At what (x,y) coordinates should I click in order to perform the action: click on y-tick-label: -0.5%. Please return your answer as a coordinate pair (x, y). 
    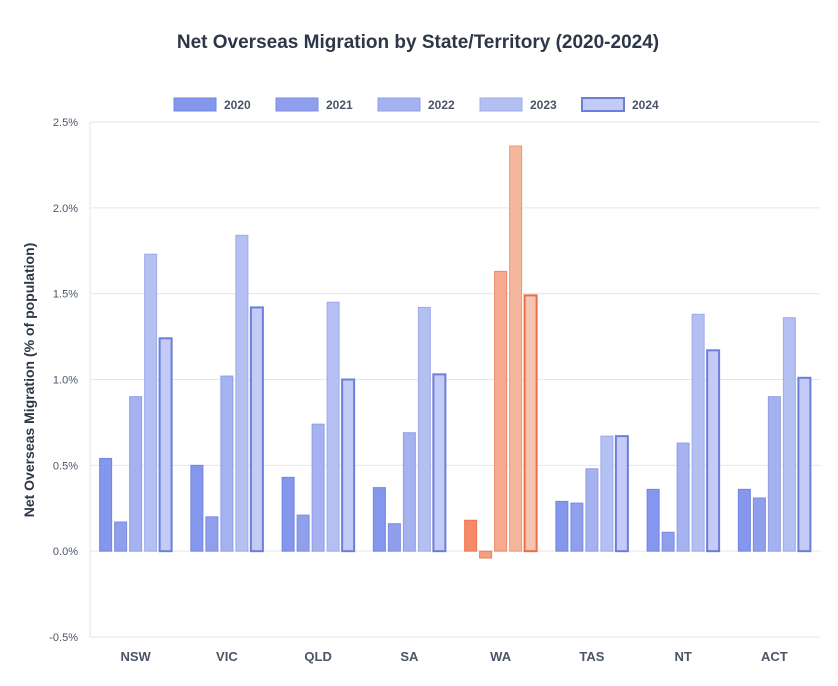
    Looking at the image, I should click on (63, 638).